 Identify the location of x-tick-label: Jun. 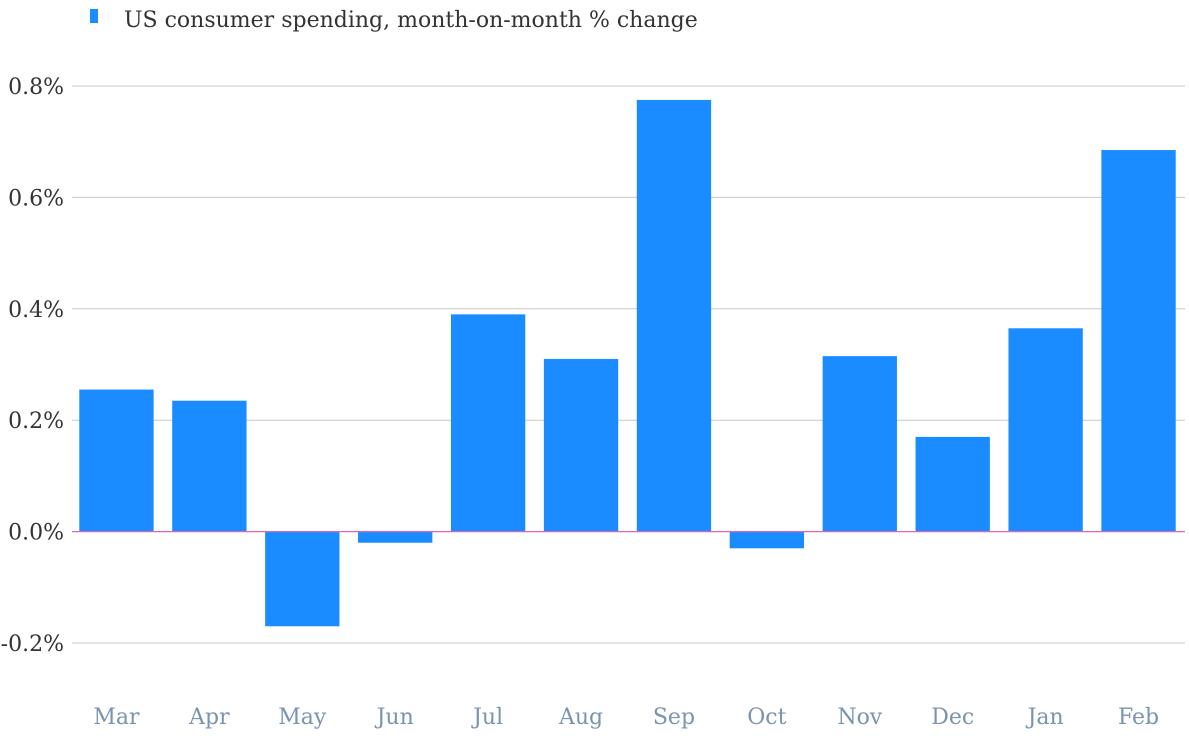
(394, 717).